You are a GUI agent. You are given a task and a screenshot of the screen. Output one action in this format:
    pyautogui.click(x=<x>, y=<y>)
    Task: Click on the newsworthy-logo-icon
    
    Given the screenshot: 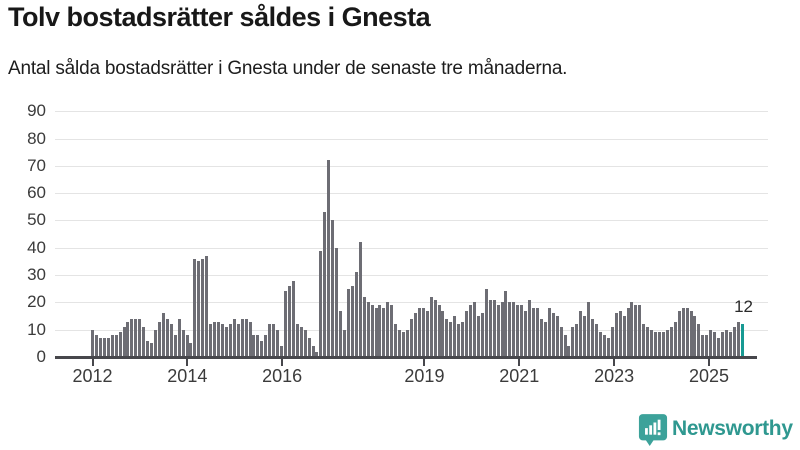 What is the action you would take?
    pyautogui.click(x=653, y=430)
    